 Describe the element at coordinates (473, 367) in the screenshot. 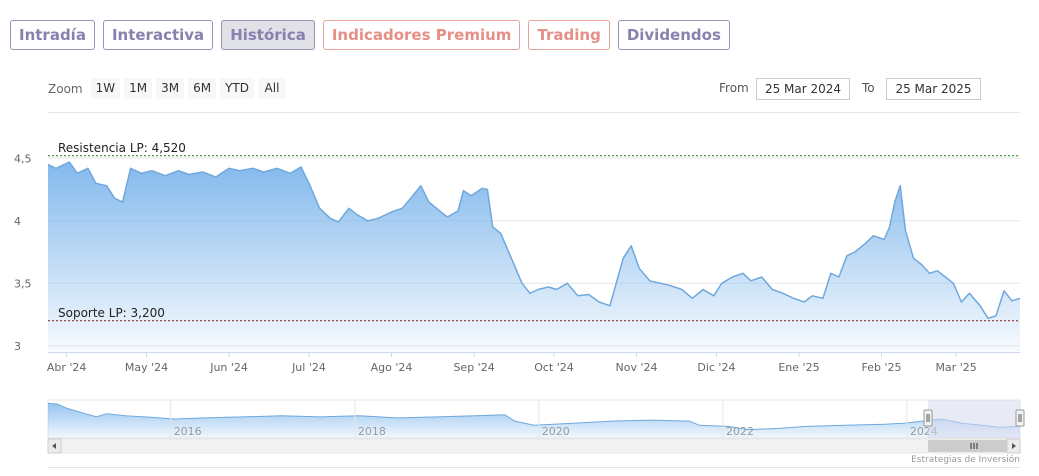

I see `x-tick-label: Sep '24` at that location.